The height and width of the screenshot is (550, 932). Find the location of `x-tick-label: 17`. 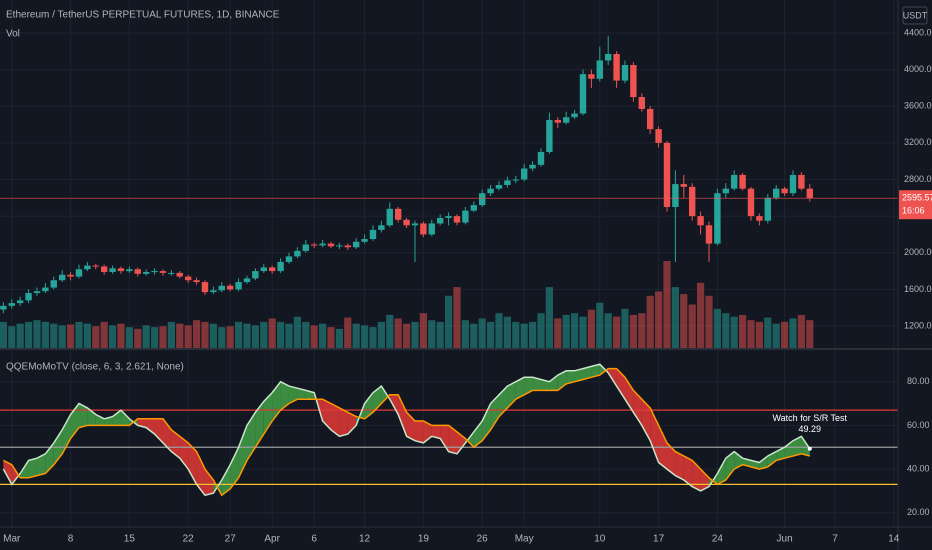

x-tick-label: 17 is located at coordinates (659, 539).